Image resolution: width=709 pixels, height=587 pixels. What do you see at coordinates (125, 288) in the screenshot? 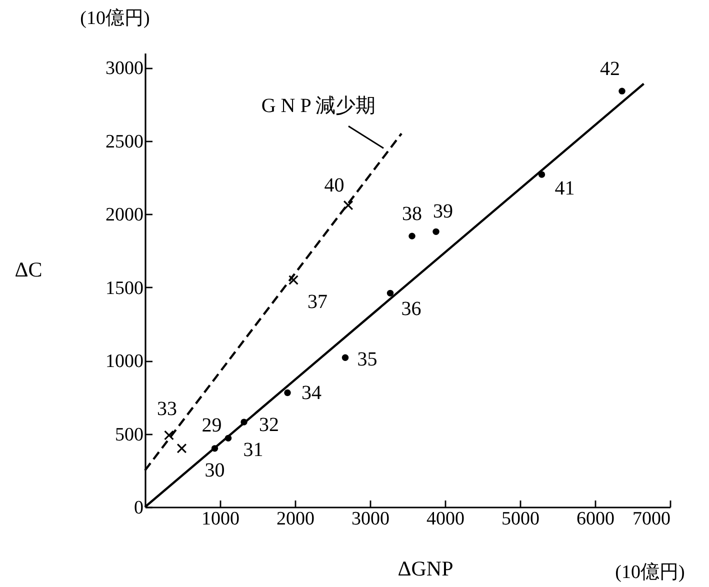
I see `y-tick-label: 1500` at bounding box center [125, 288].